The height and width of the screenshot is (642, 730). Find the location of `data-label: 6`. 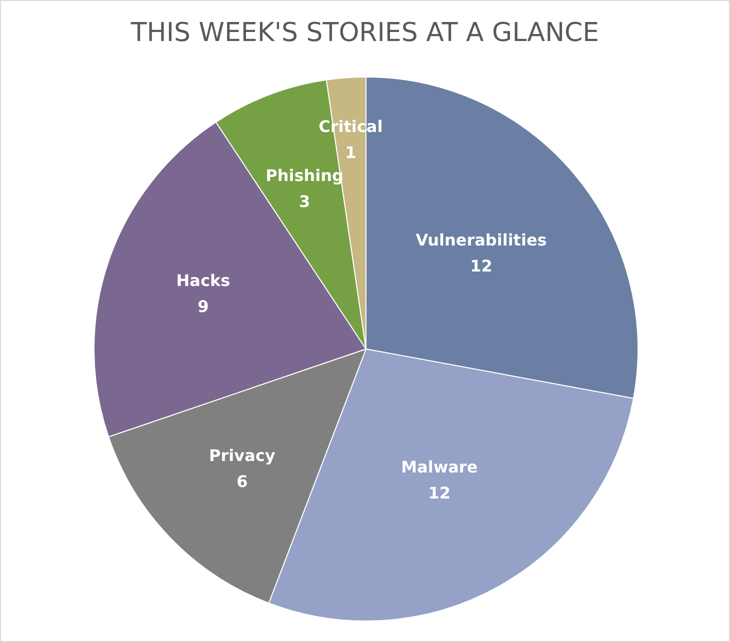

data-label: 6 is located at coordinates (242, 481).